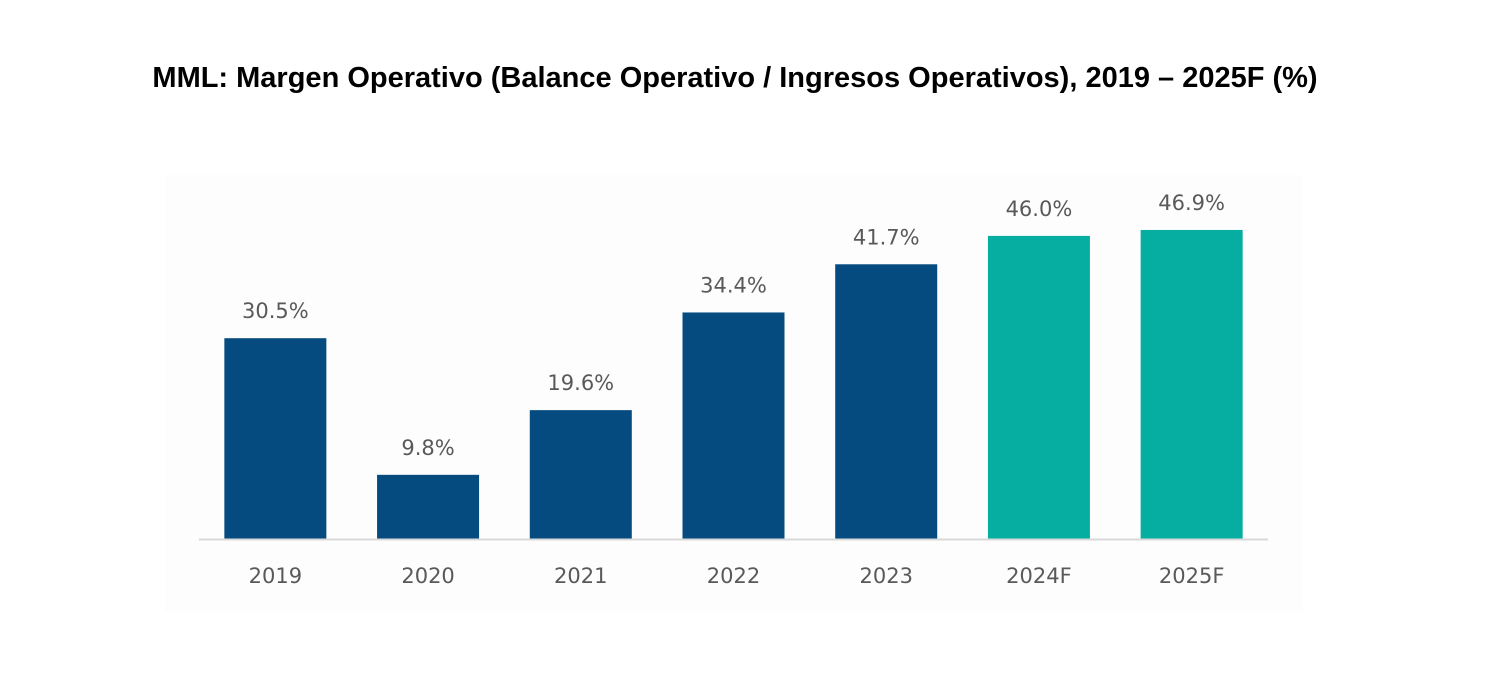 This screenshot has width=1493, height=676. What do you see at coordinates (1191, 203) in the screenshot?
I see `data-label-2025f: 46.9%` at bounding box center [1191, 203].